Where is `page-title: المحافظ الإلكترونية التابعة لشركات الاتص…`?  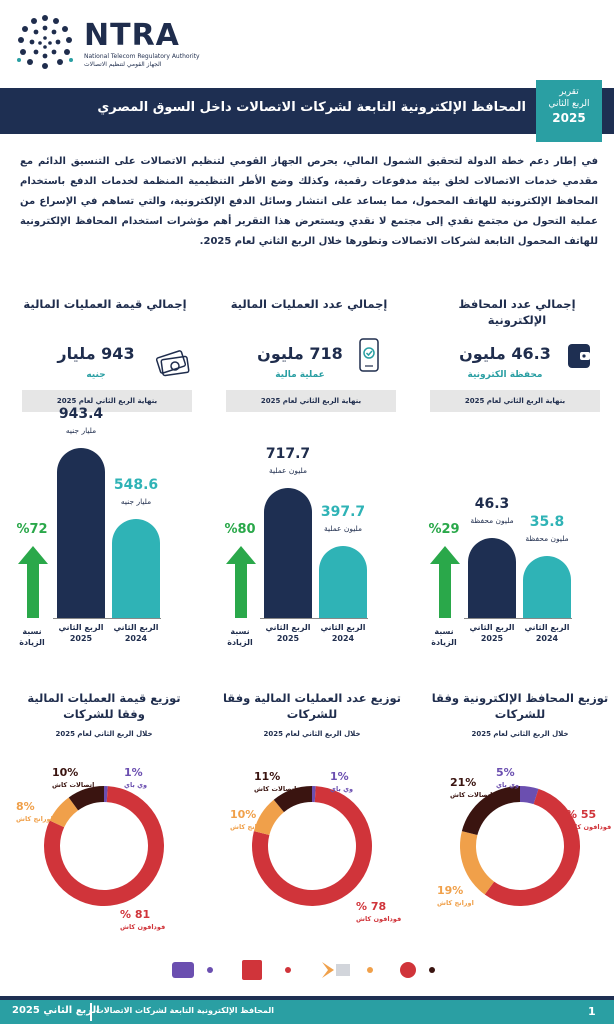
page-title: المحافظ الإلكترونية التابعة لشركات الاتص… is located at coordinates (311, 107).